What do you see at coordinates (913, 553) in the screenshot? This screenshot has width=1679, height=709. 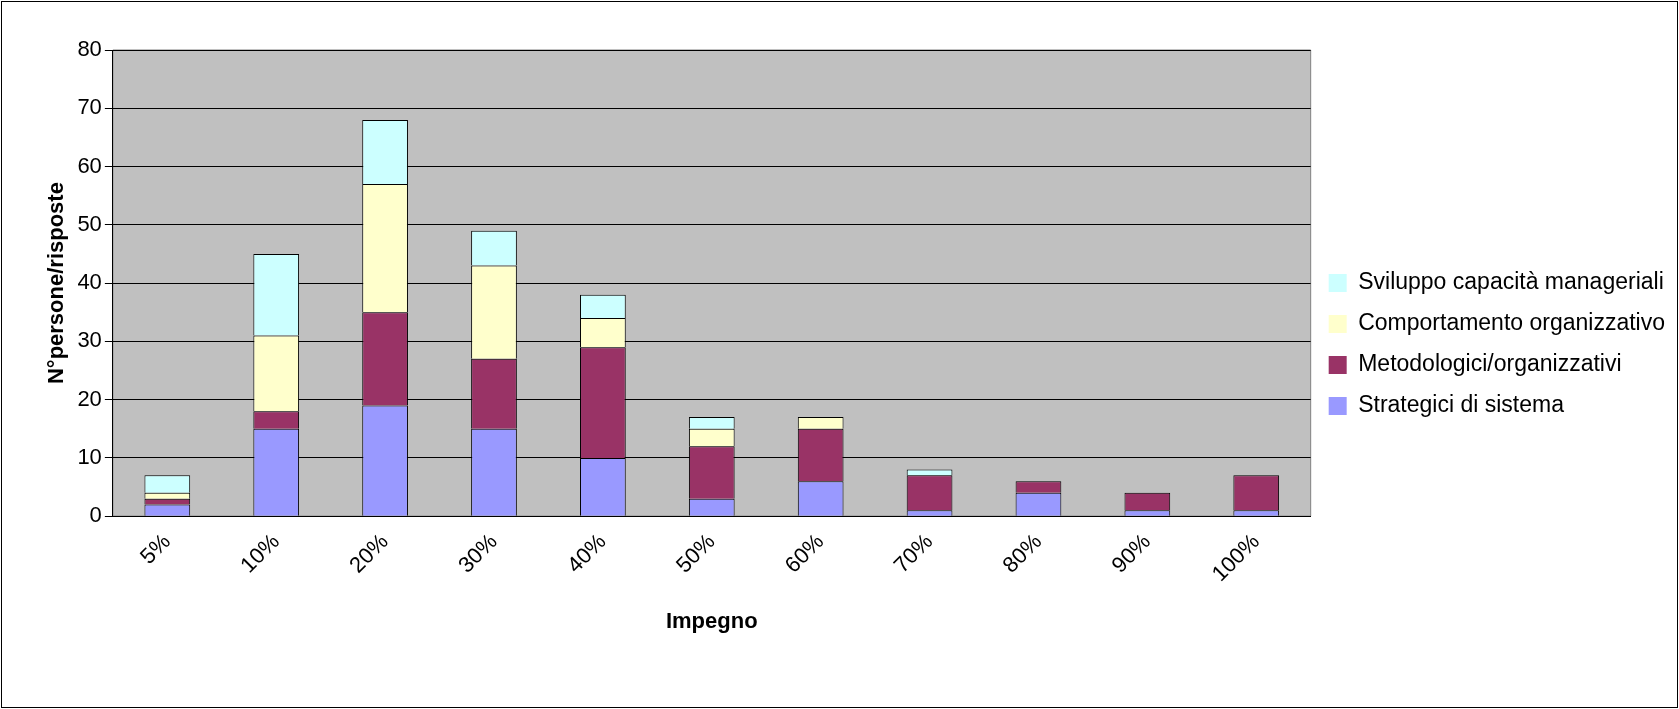 I see `x-tick-label: 70%` at bounding box center [913, 553].